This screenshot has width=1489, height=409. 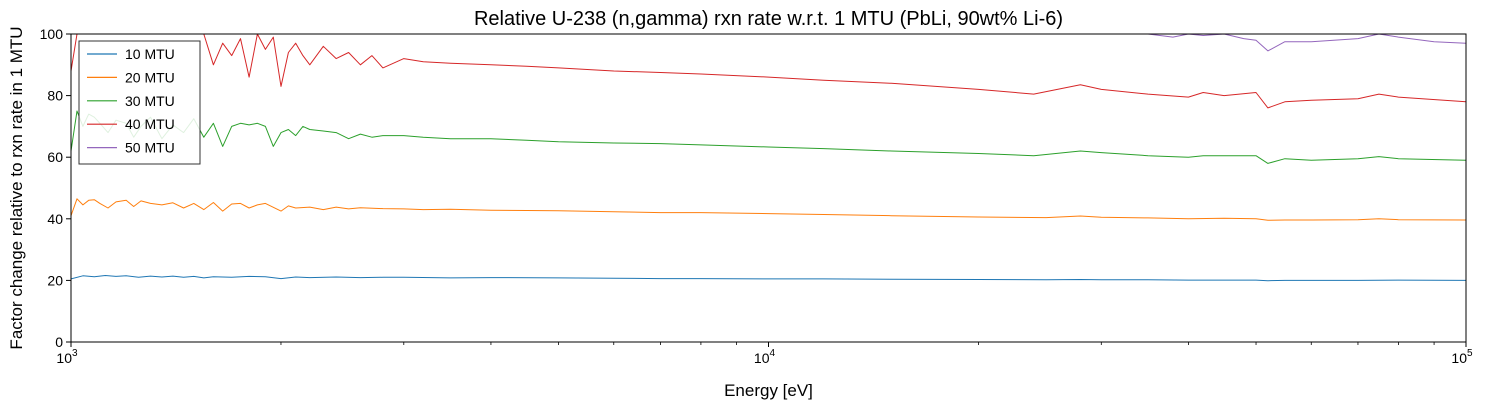 What do you see at coordinates (55, 280) in the screenshot?
I see `y-tick-label: 20` at bounding box center [55, 280].